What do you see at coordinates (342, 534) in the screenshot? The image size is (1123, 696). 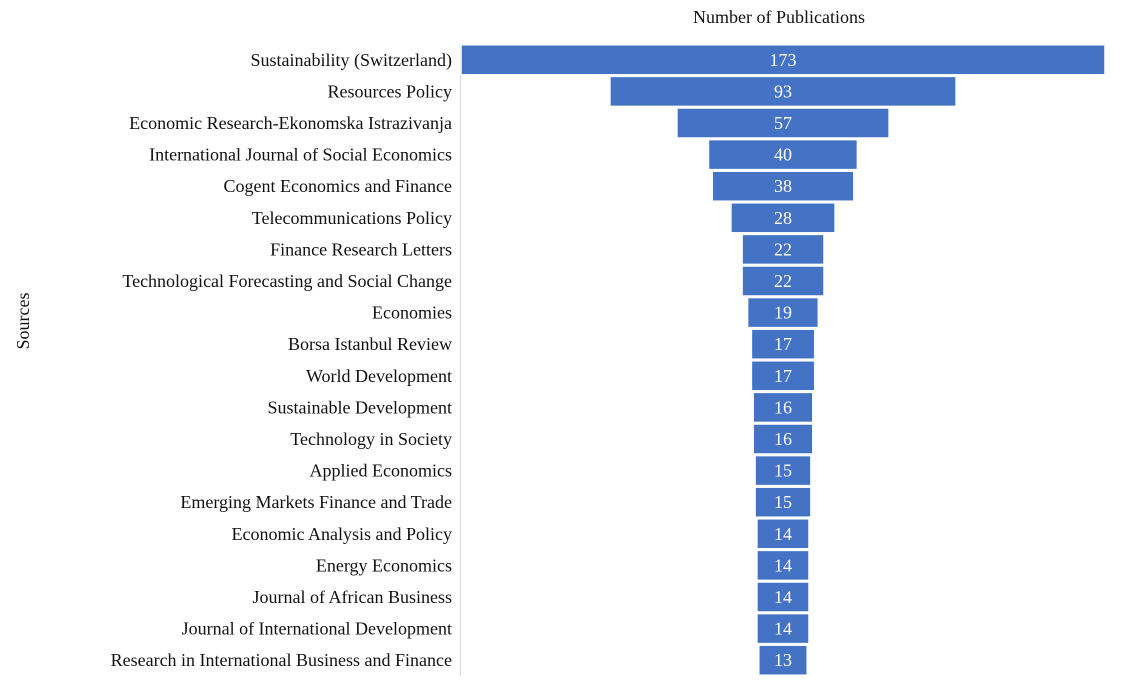 I see `category-label: Economic Analysis and Policy` at bounding box center [342, 534].